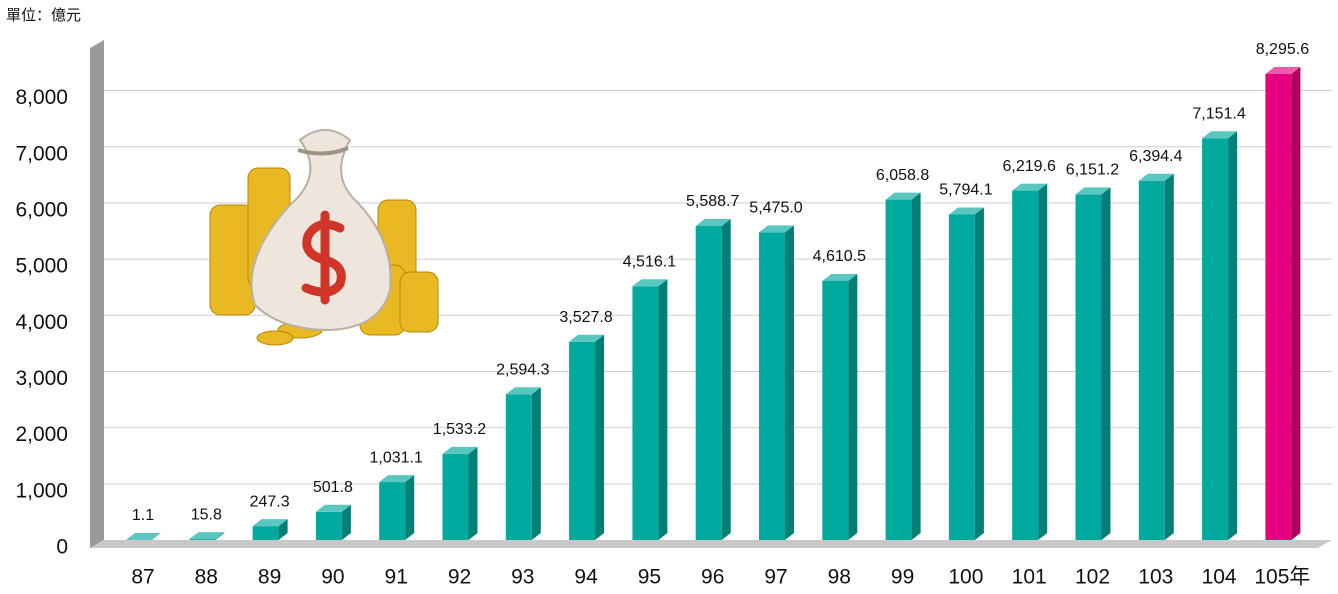 The image size is (1338, 594). What do you see at coordinates (143, 515) in the screenshot?
I see `value-label: 1.1` at bounding box center [143, 515].